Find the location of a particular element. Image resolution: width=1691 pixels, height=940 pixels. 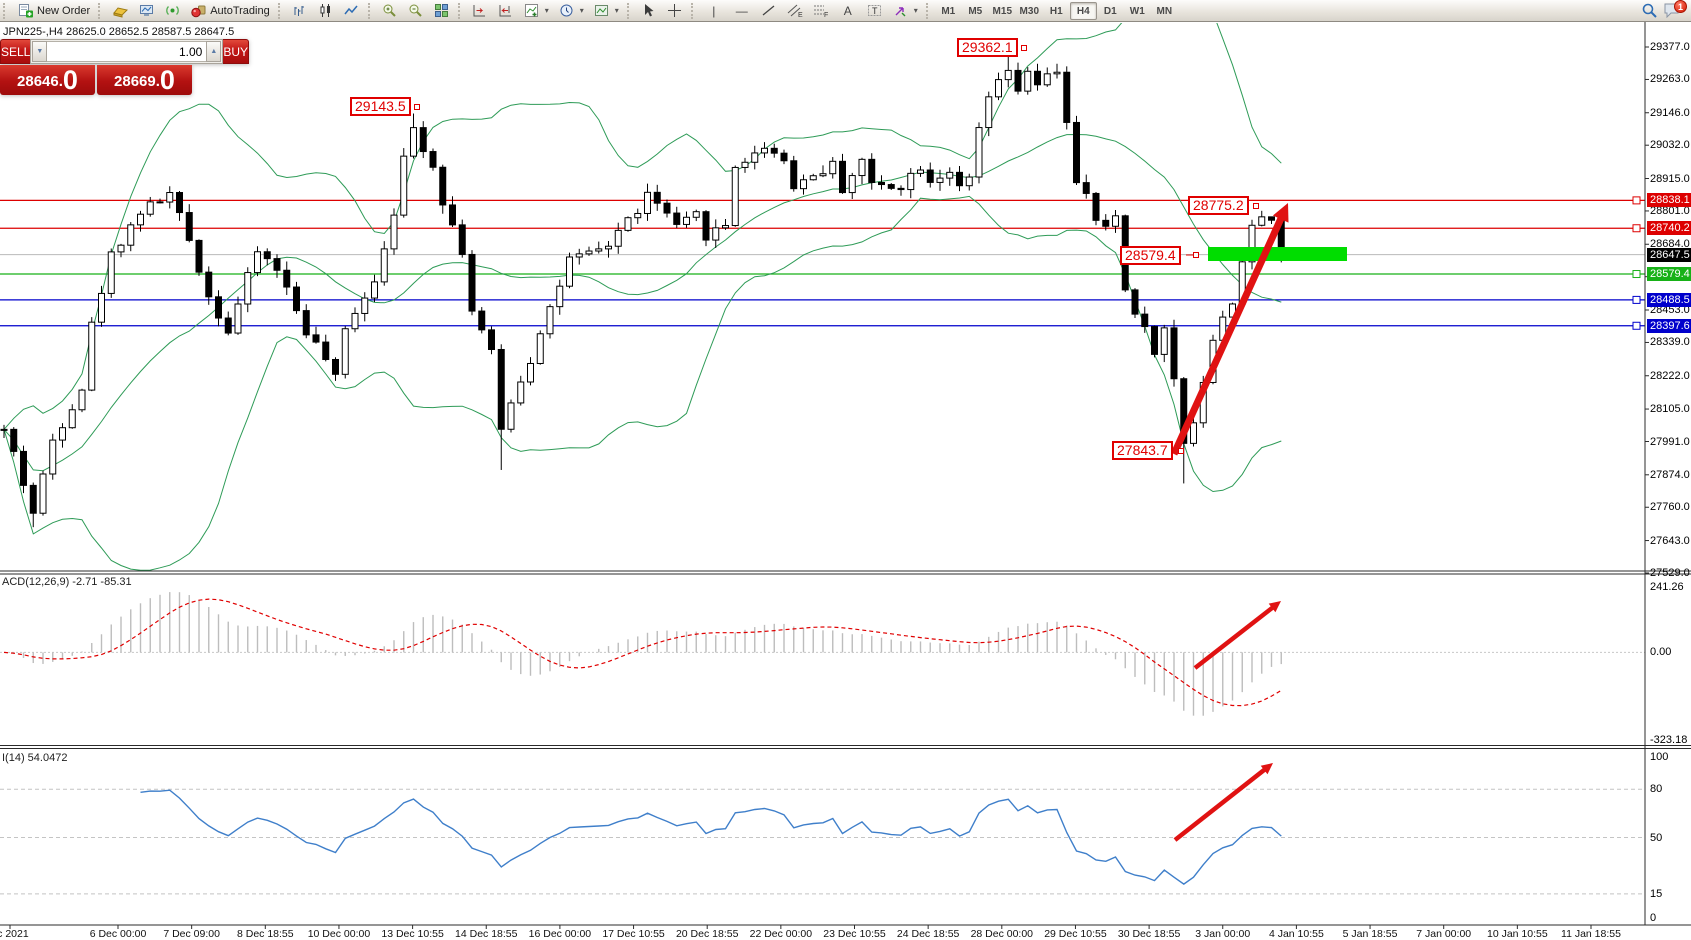

indicators-button: ▾ is located at coordinates (536, 11).